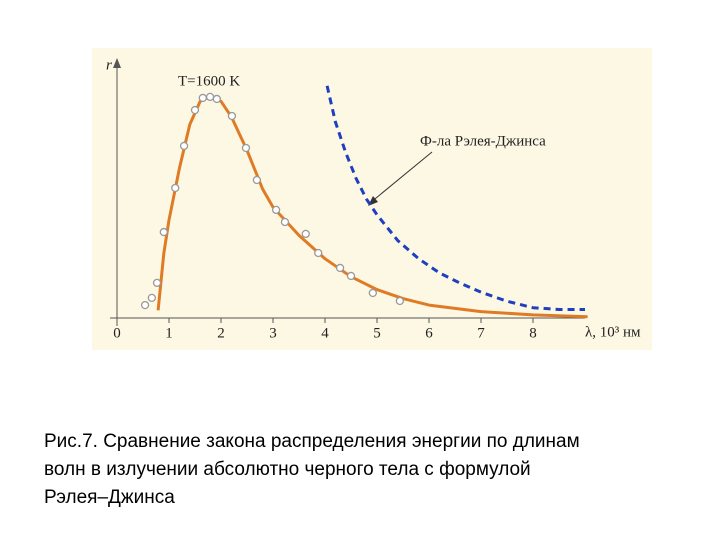 The width and height of the screenshot is (720, 540). I want to click on caption-line: Рэлея–Джинса, so click(109, 497).